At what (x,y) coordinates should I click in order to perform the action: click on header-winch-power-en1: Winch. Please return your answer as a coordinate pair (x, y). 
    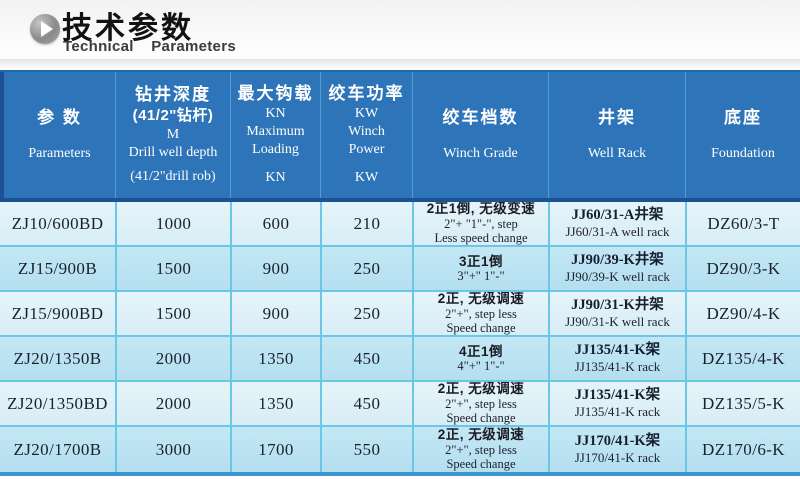
    Looking at the image, I should click on (366, 131).